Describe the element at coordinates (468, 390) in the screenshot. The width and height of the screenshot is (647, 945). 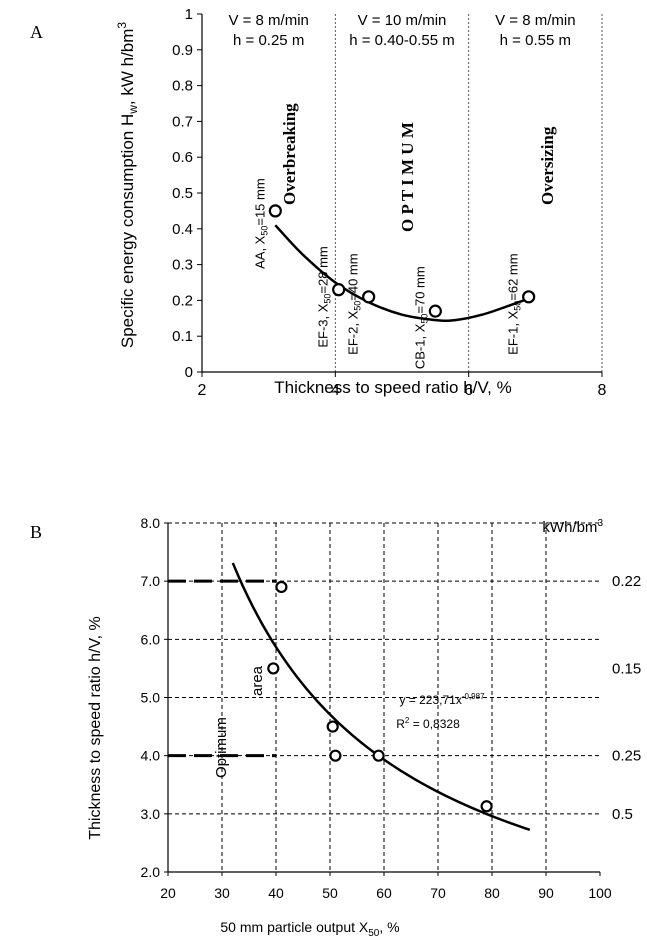
I see `x-tick-label: 6` at that location.